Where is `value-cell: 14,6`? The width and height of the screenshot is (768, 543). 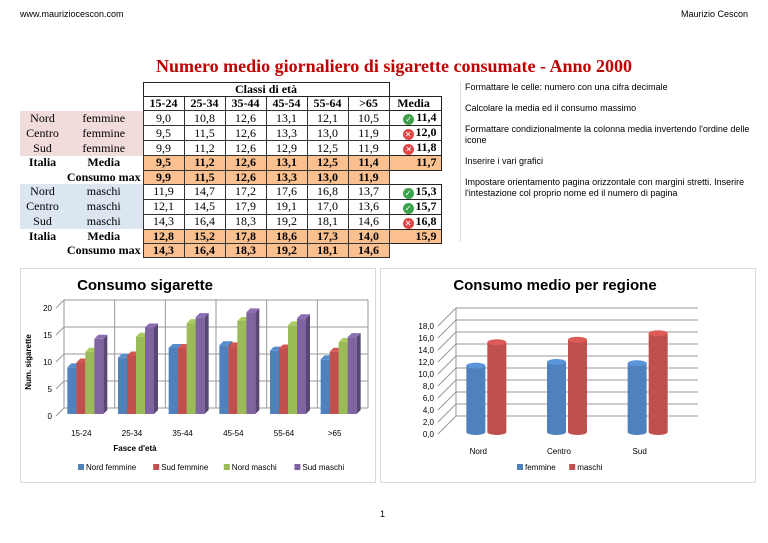
value-cell: 14,6 is located at coordinates (368, 221).